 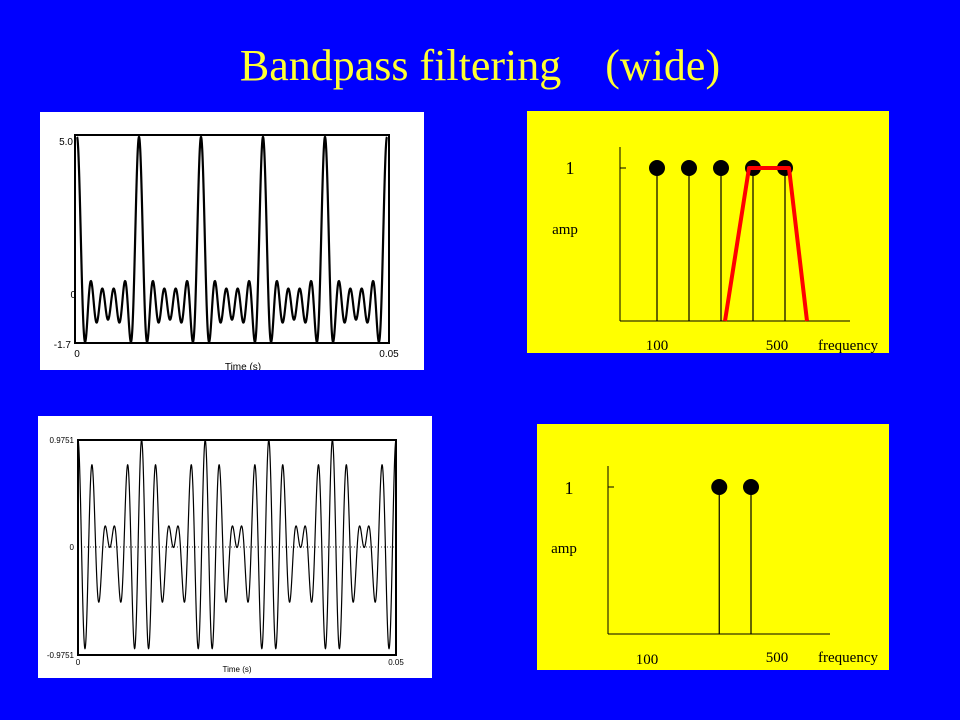 I want to click on output-spectrum-panel: 1 amp 100 500 frequency, so click(x=713, y=547).